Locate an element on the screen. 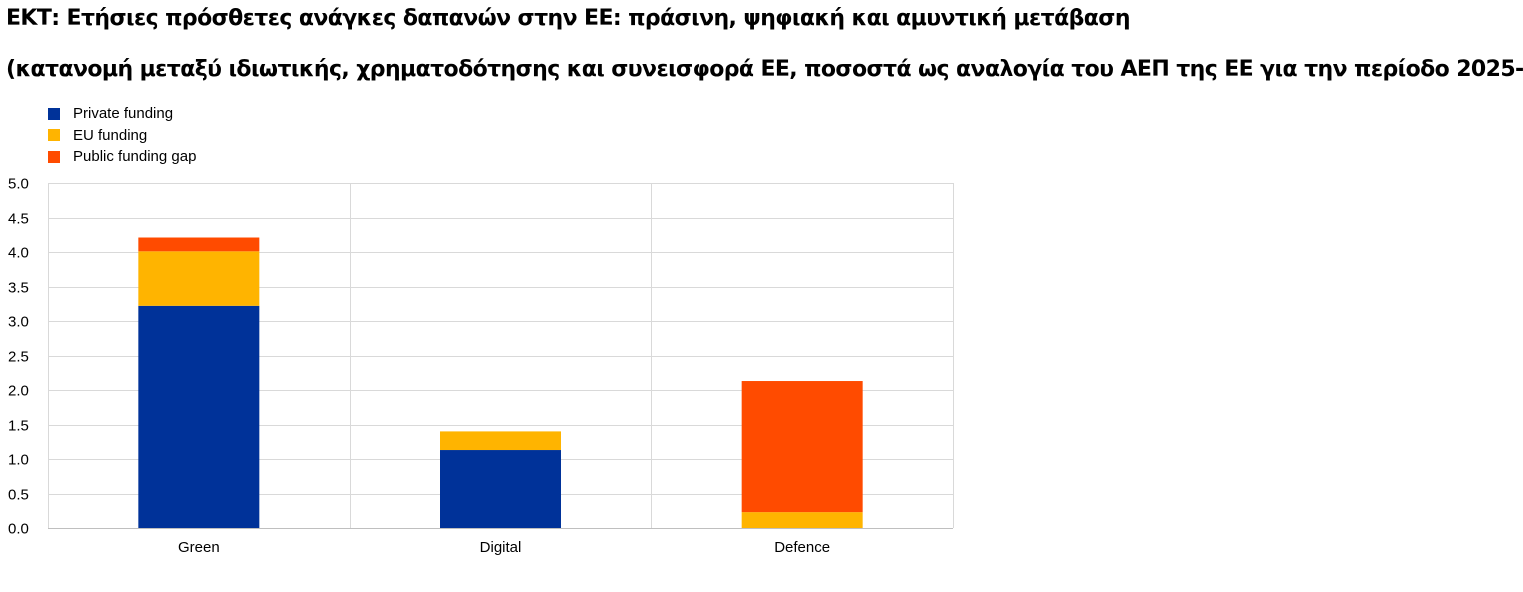  x-tick-label: Defence is located at coordinates (802, 547).